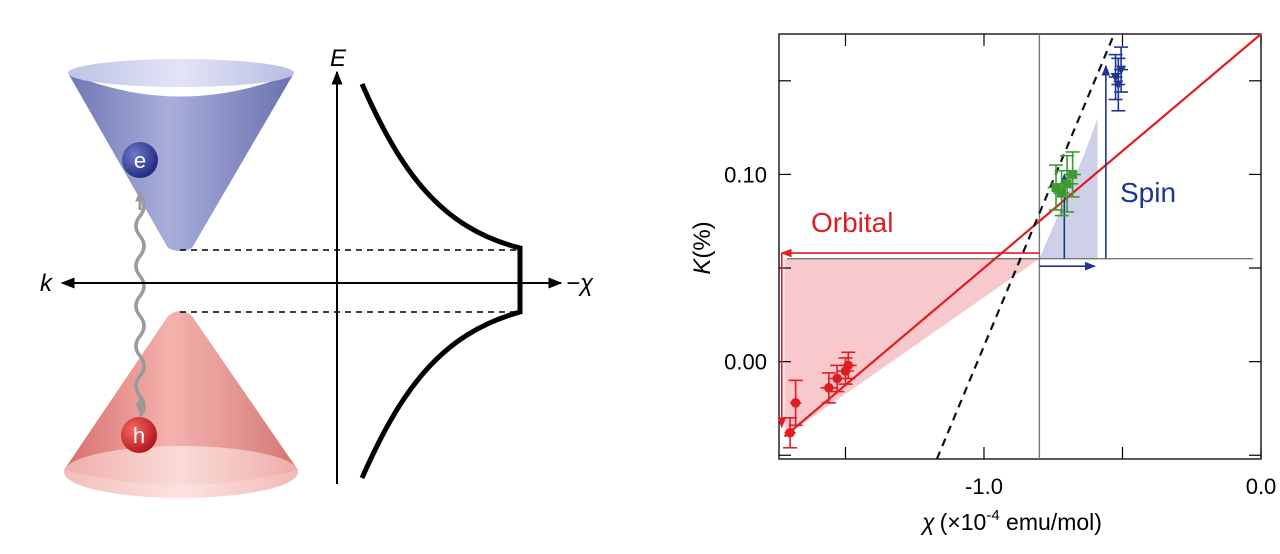 The width and height of the screenshot is (1280, 554). Describe the element at coordinates (745, 174) in the screenshot. I see `y-tick-label: 0.10` at that location.